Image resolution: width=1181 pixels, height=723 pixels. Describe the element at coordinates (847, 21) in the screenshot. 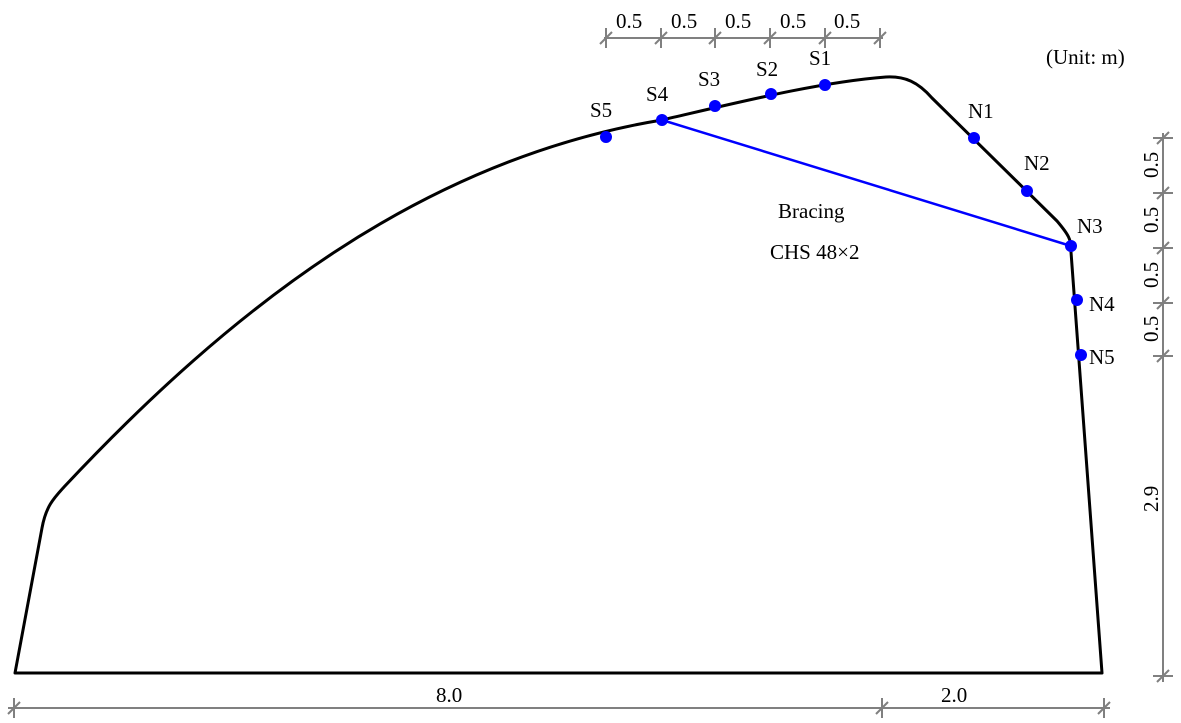

I see `top-dim-5: 0.5` at that location.